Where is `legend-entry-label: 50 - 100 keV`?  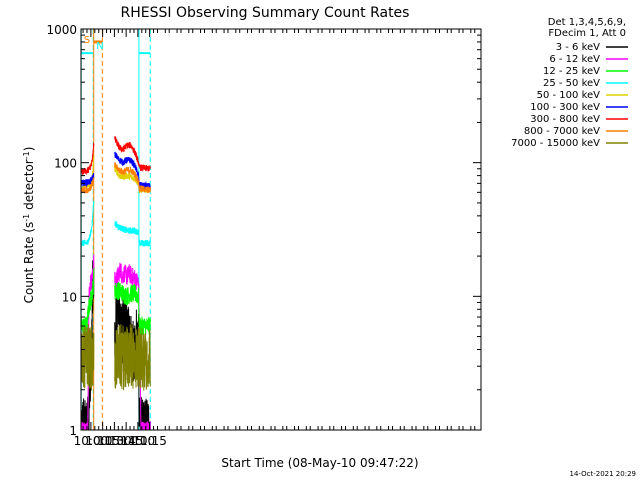 legend-entry-label: 50 - 100 keV is located at coordinates (569, 95).